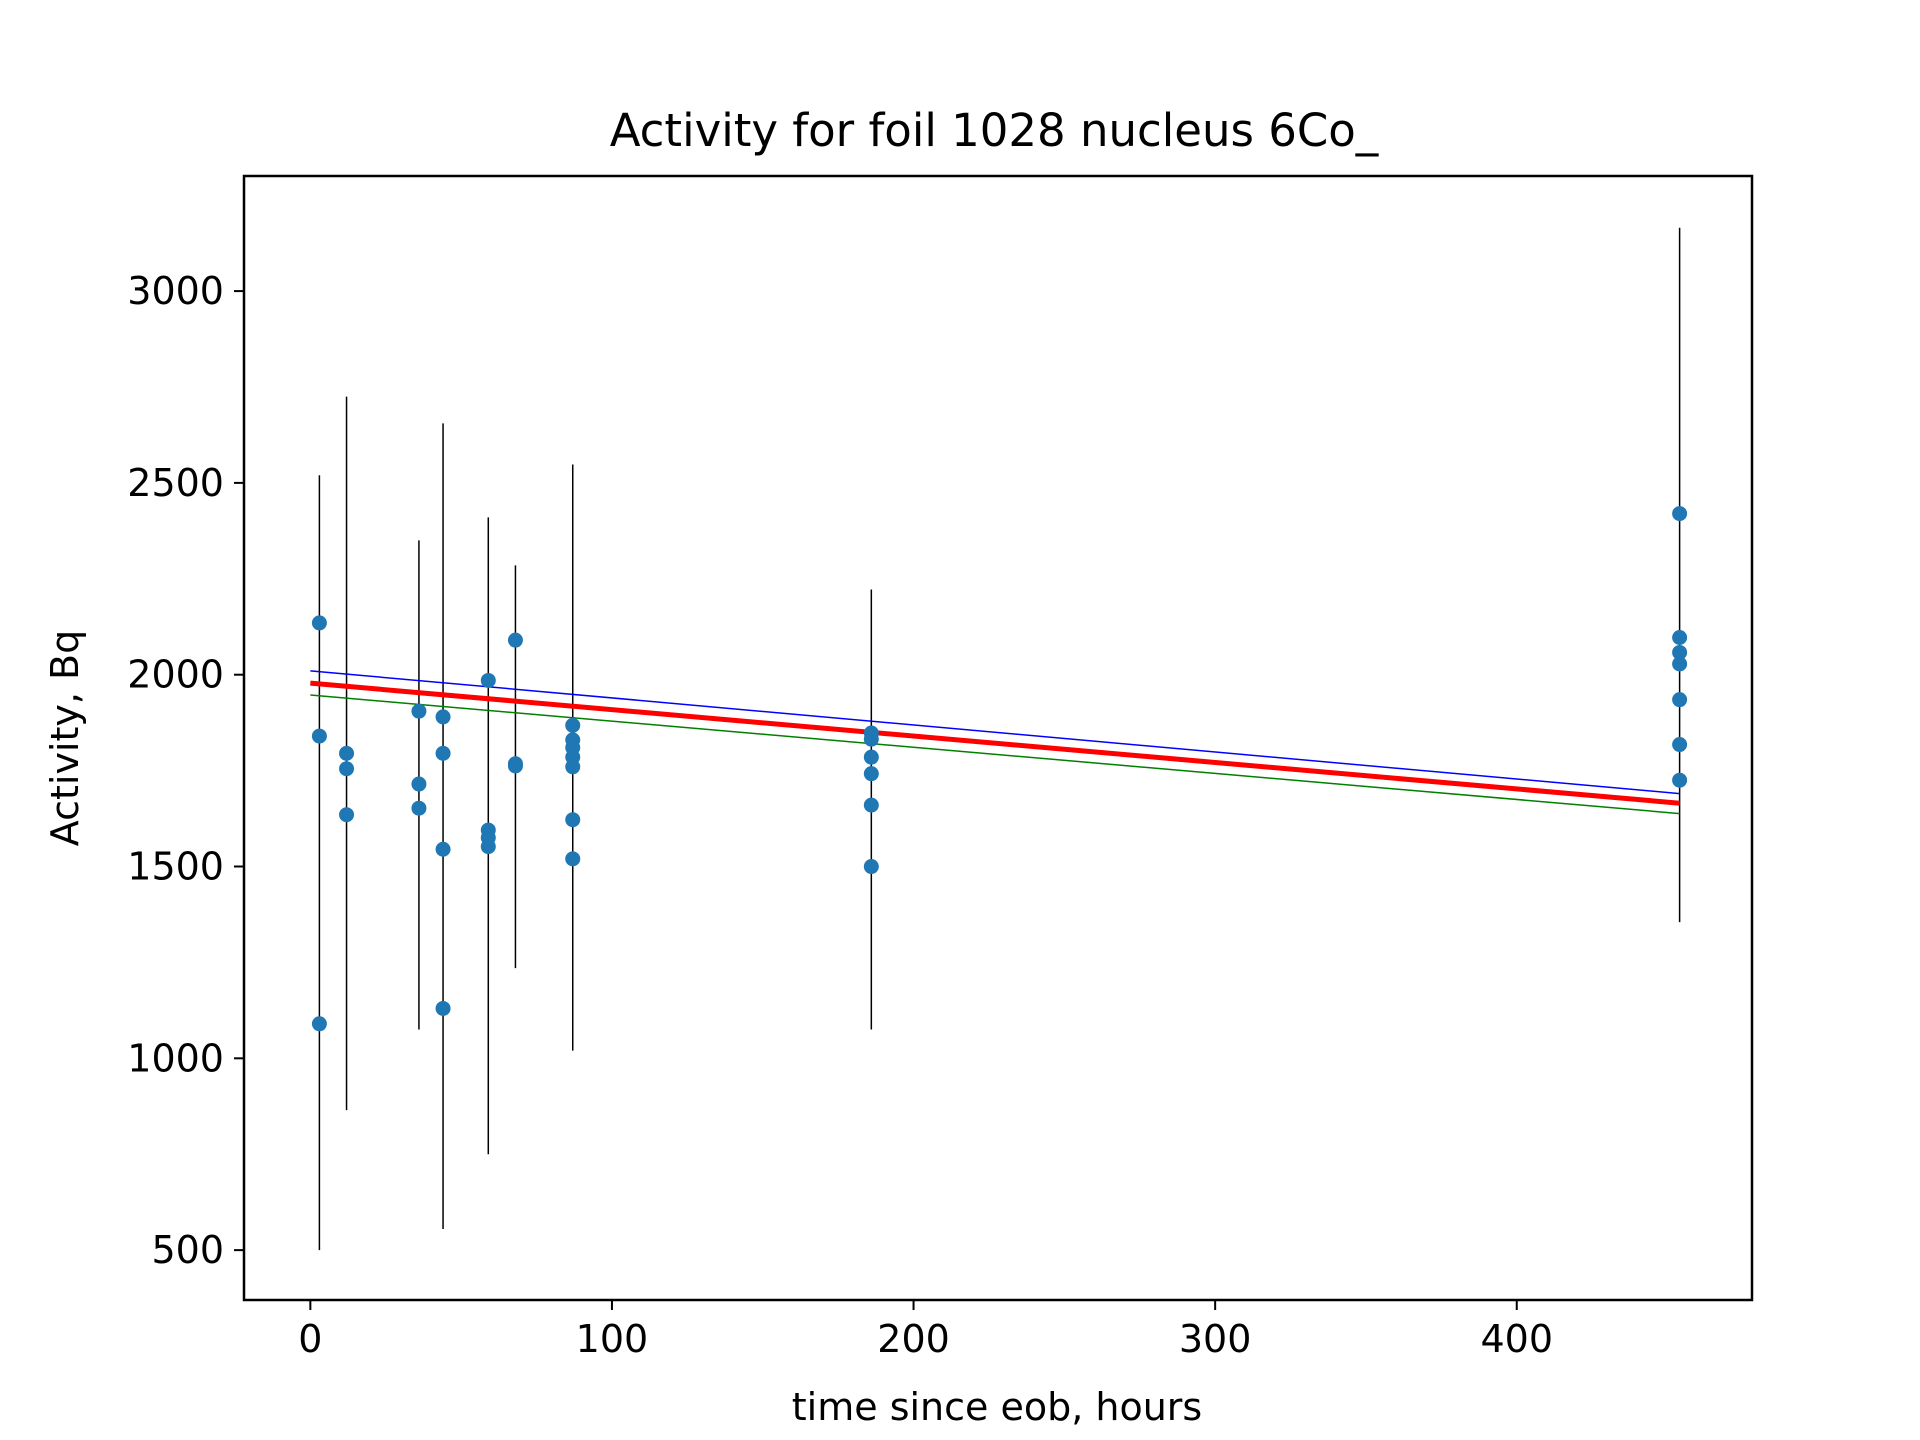  Describe the element at coordinates (175, 867) in the screenshot. I see `y-tick-label: 1500` at that location.